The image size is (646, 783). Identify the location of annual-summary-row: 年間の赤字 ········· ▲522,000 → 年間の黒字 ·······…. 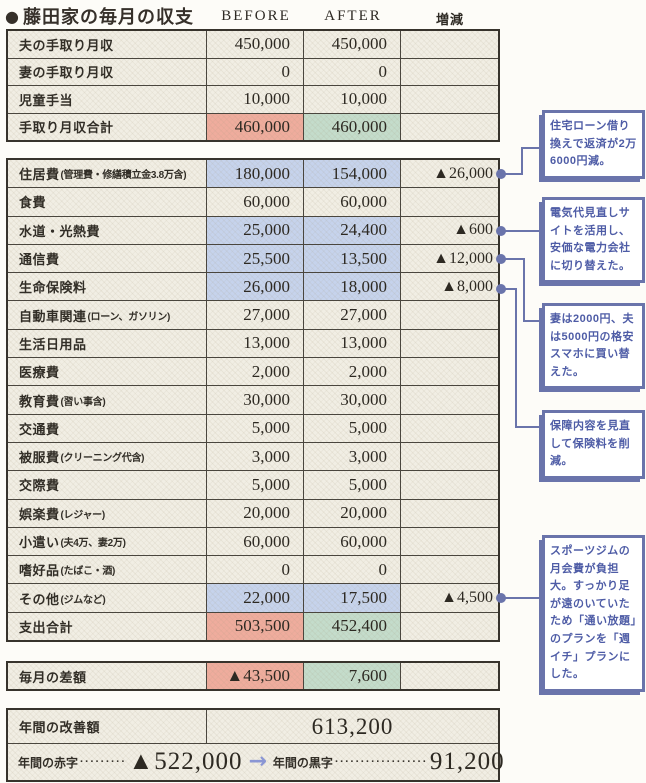
(256, 762).